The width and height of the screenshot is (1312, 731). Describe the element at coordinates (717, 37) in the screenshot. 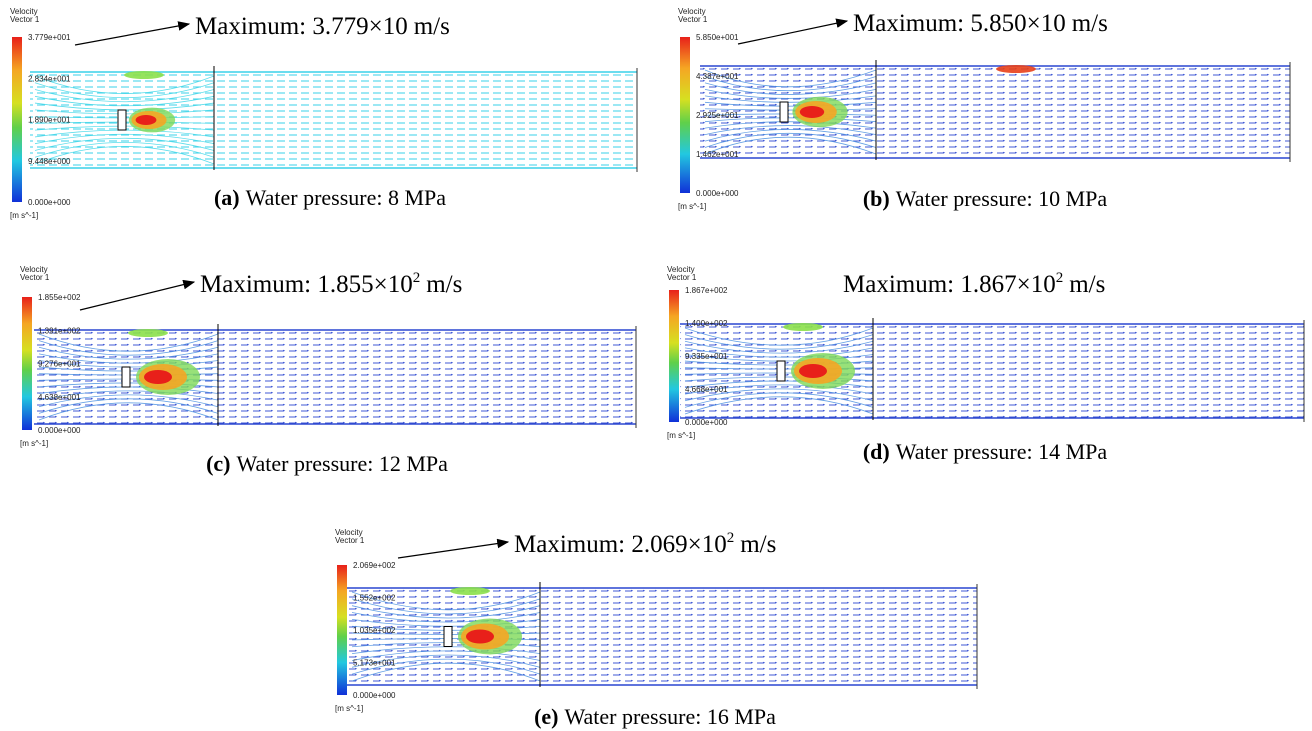

I see `legend-label: 5.850e+001` at that location.